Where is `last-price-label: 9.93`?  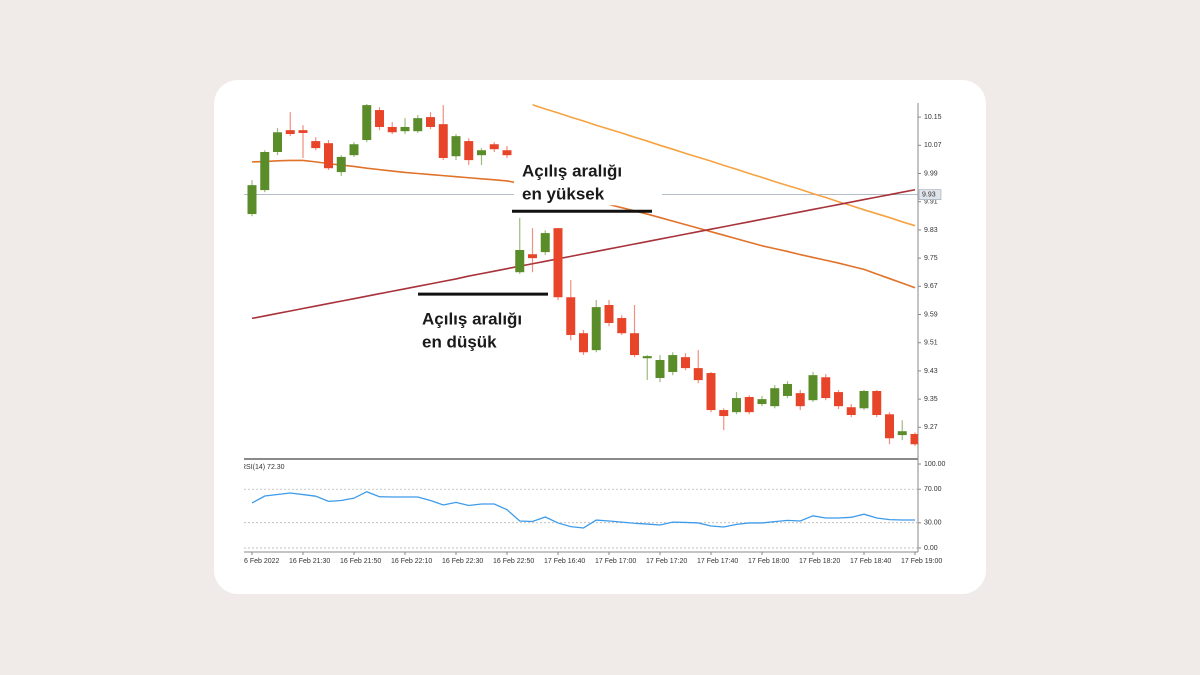
last-price-label: 9.93 is located at coordinates (929, 195).